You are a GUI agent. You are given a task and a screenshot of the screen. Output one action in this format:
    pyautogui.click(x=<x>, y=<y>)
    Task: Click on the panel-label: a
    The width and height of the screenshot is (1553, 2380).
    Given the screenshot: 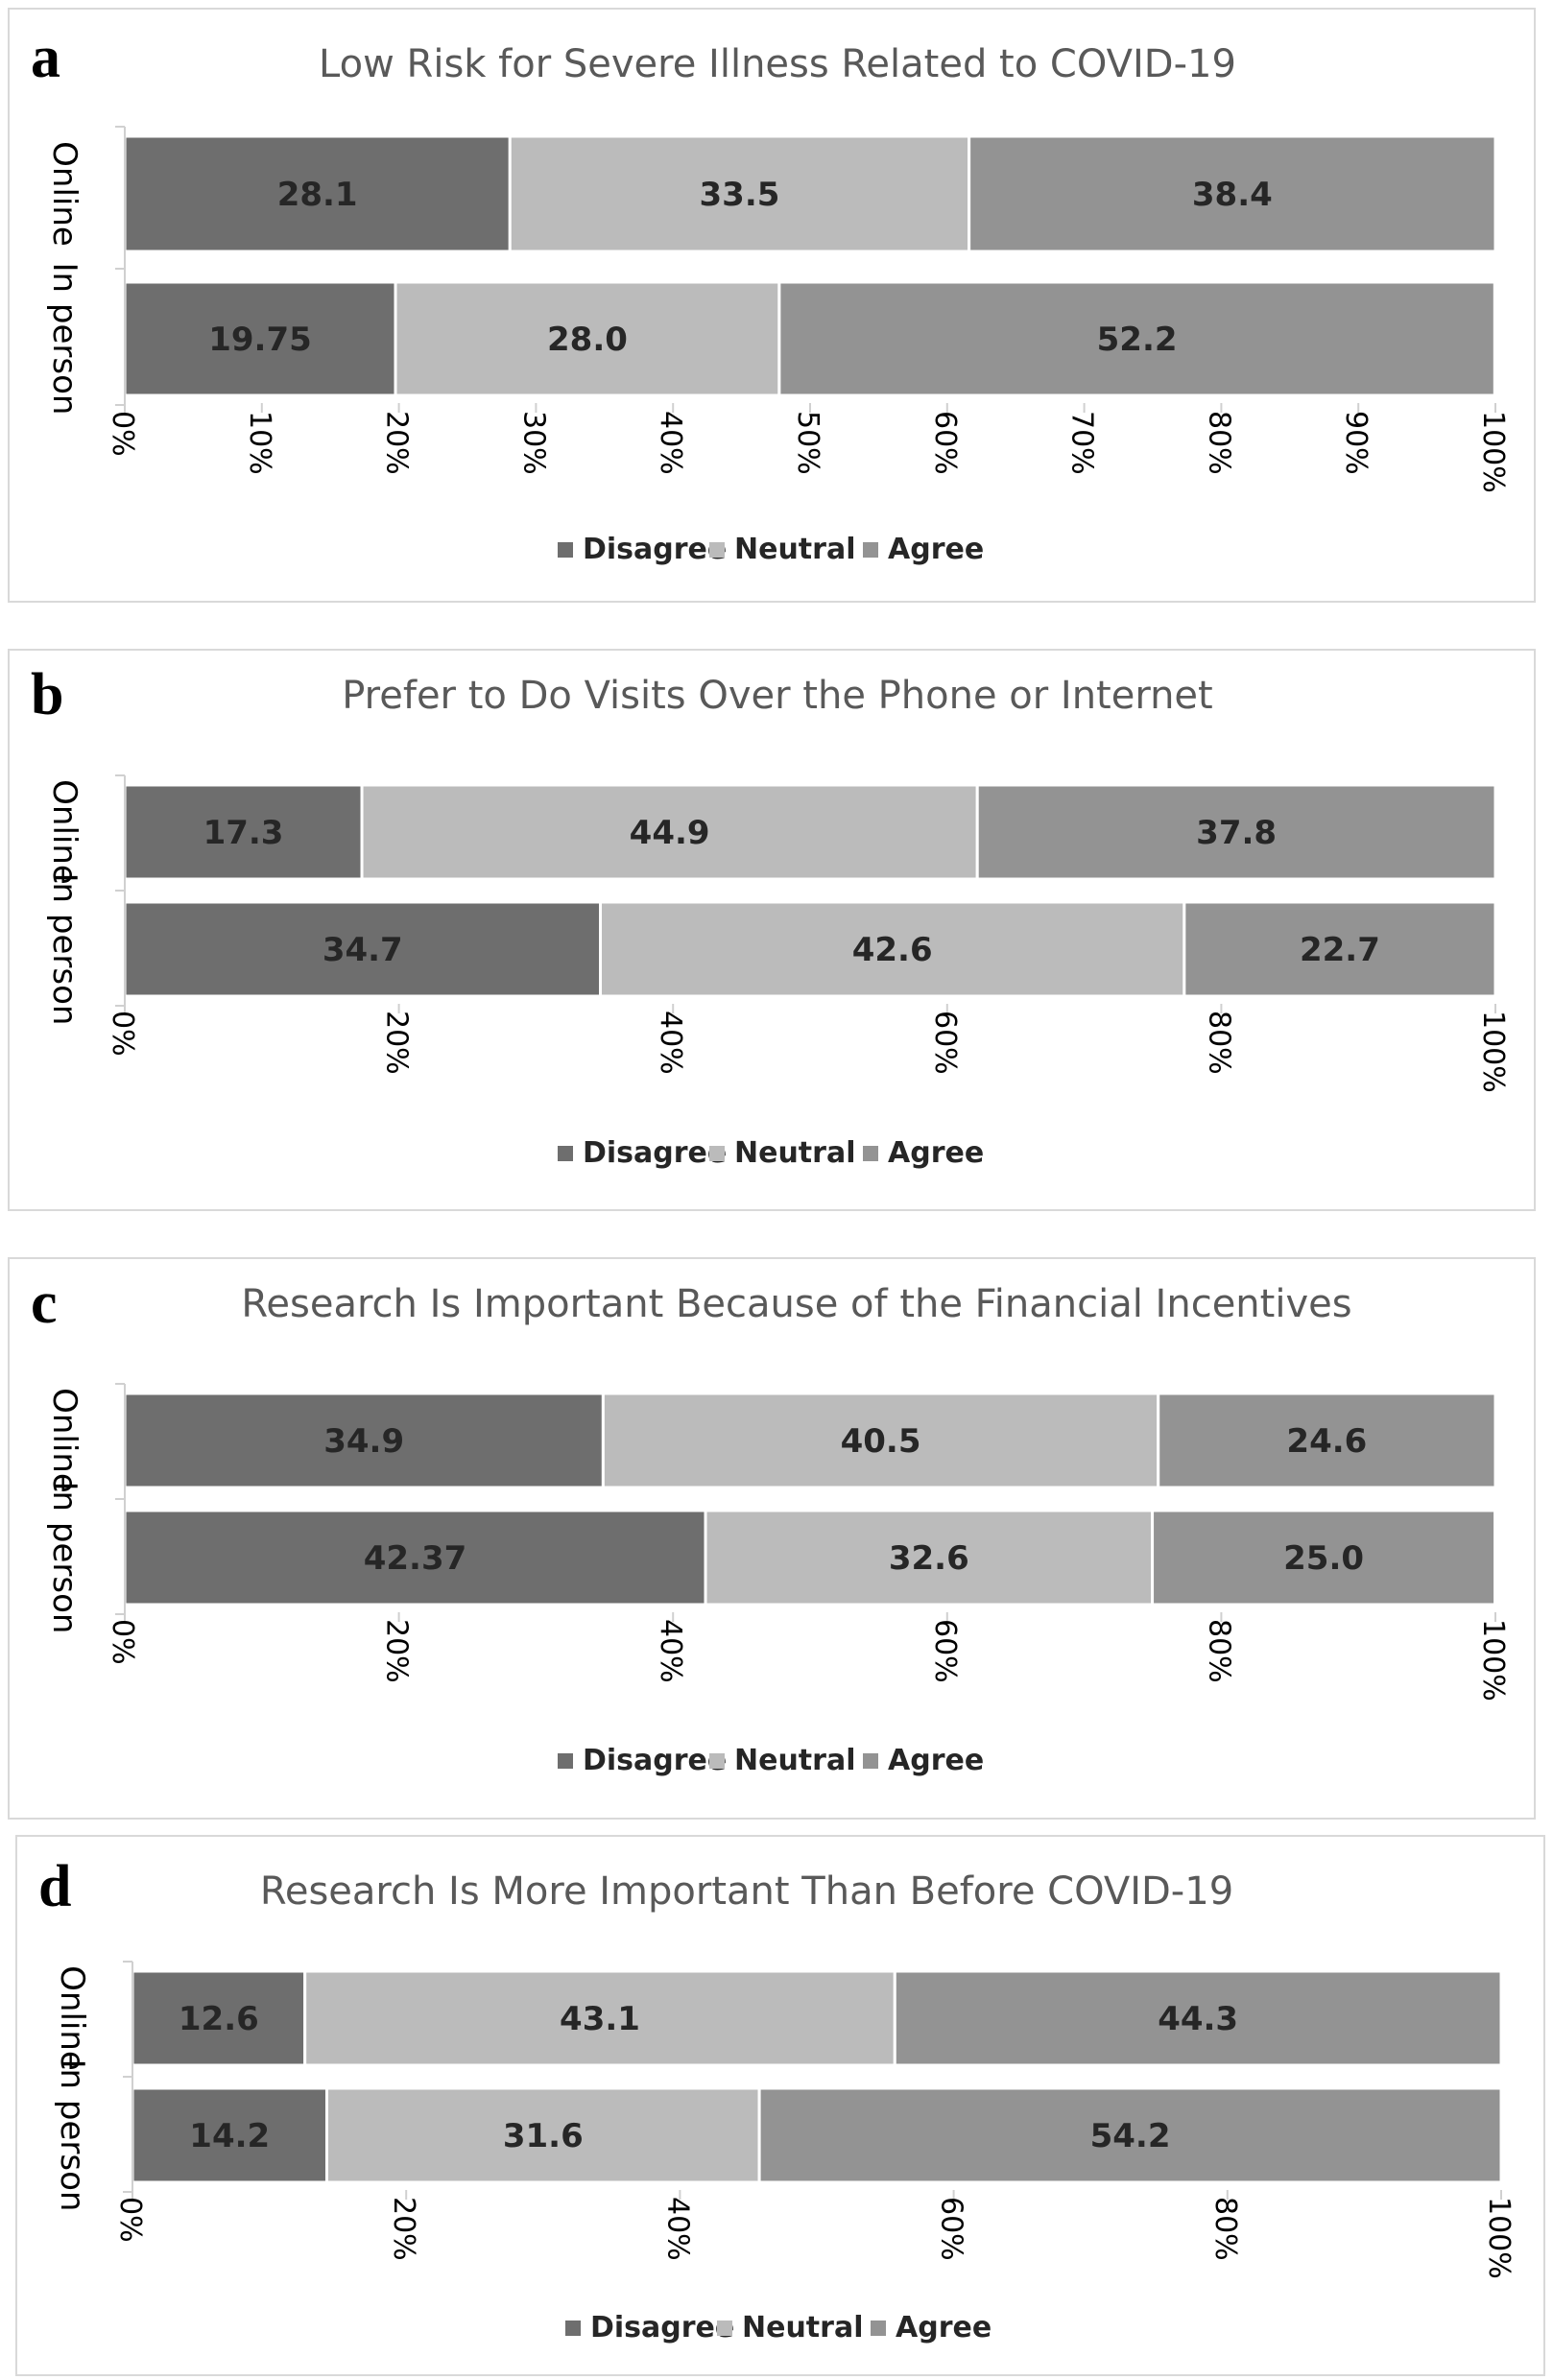 What is the action you would take?
    pyautogui.click(x=45, y=58)
    